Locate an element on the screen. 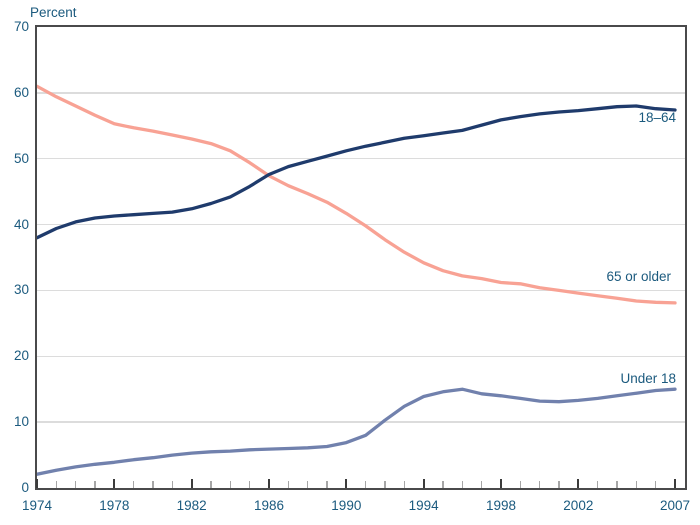  y-tick-label-30: 30 is located at coordinates (21, 290).